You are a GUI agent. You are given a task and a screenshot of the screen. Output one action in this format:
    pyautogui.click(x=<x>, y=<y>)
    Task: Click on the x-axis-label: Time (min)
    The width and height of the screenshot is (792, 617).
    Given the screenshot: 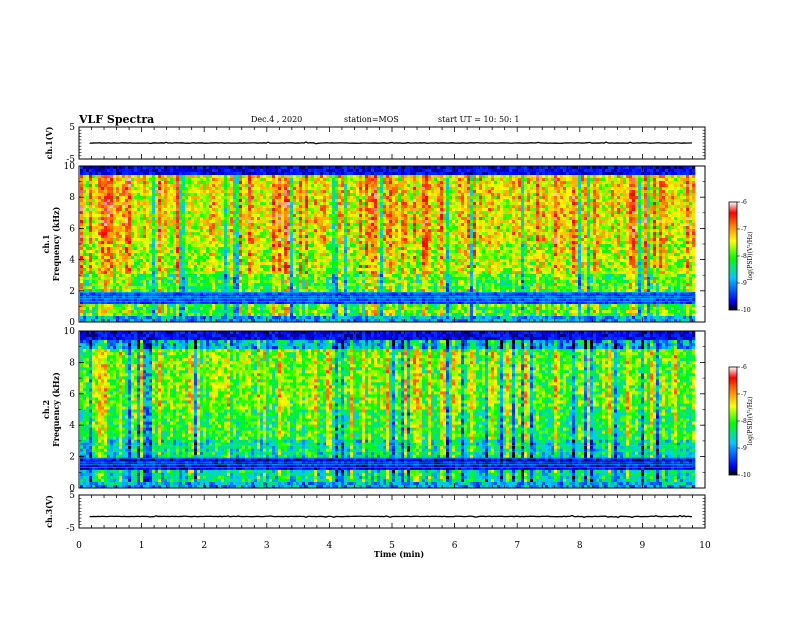 What is the action you would take?
    pyautogui.click(x=399, y=554)
    